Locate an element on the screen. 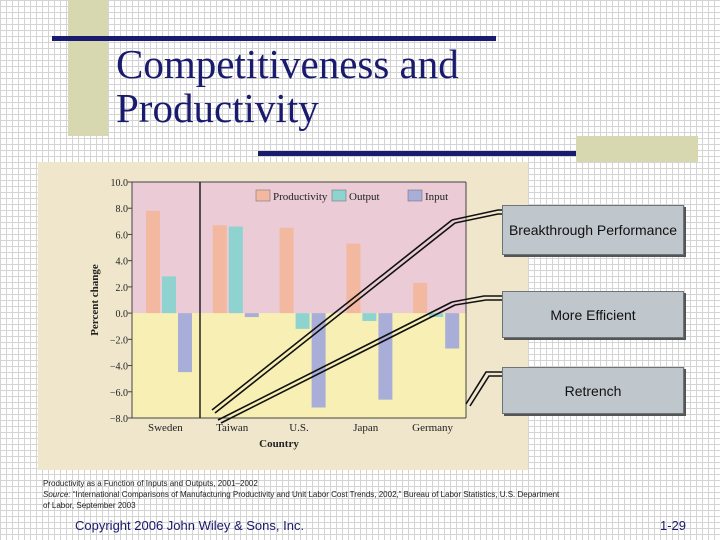  callout-breakthrough-performance: Breakthrough Performance is located at coordinates (593, 230).